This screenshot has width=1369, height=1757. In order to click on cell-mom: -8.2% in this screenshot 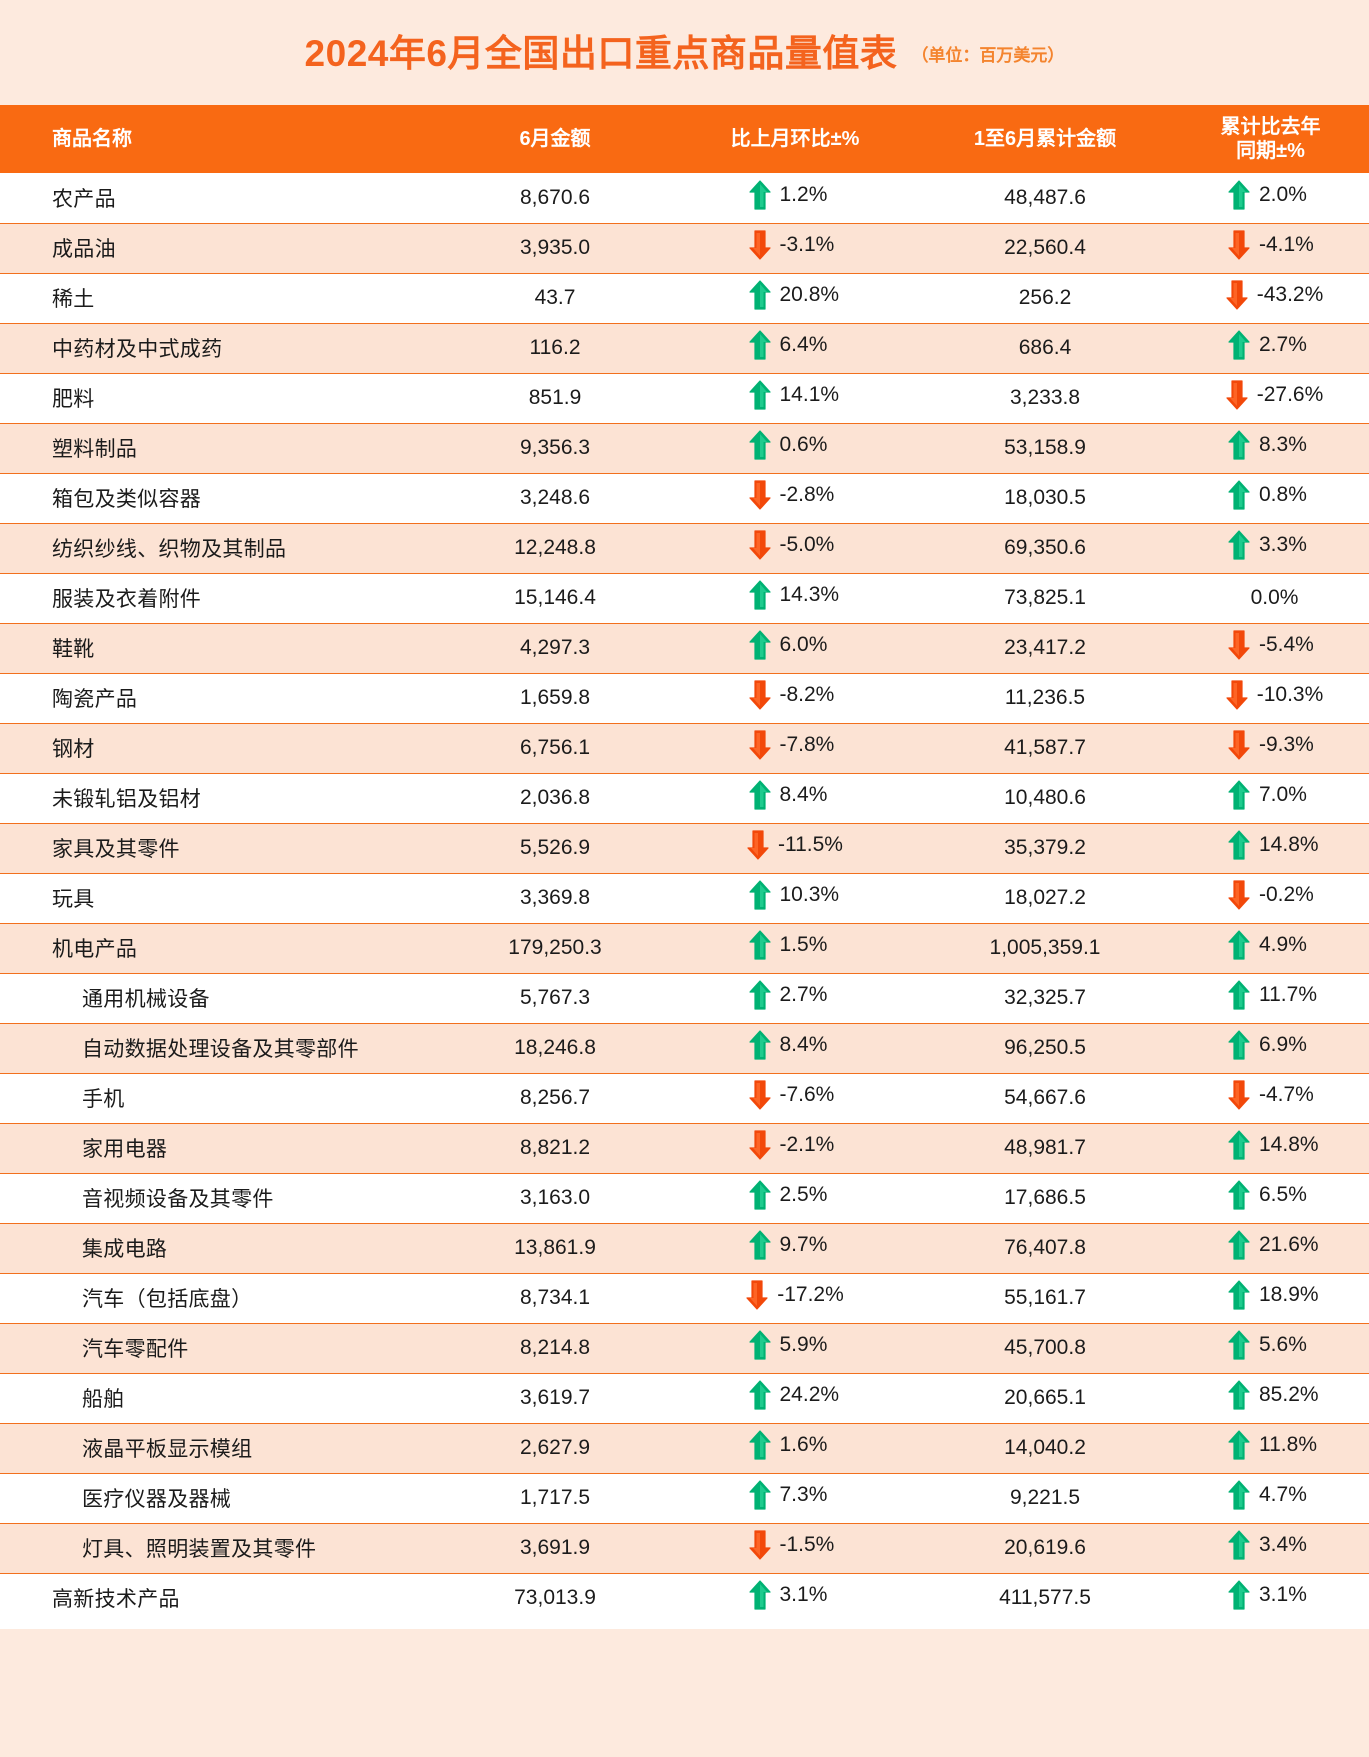, I will do `click(795, 698)`.